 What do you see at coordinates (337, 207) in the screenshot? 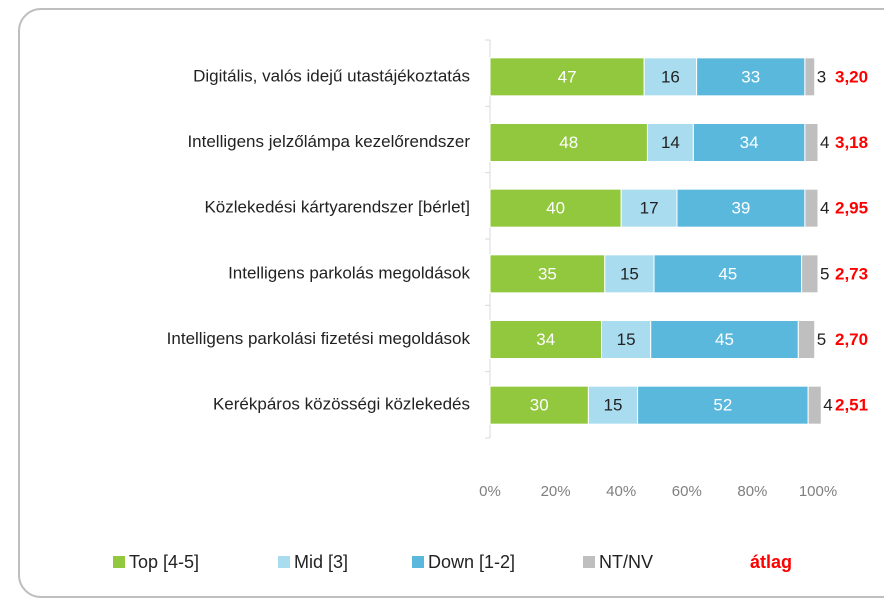
I see `category-label: Közlekedési kártyarendszer [bérlet]` at bounding box center [337, 207].